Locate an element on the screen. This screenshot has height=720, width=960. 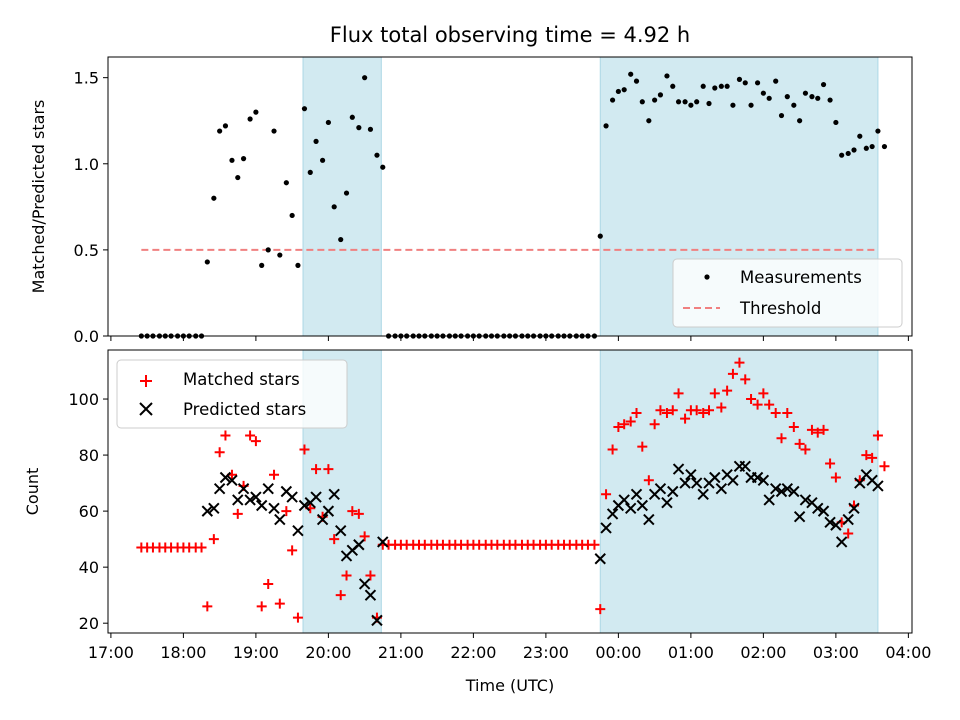
top-y-tick-label: 1.0 is located at coordinates (86, 164).